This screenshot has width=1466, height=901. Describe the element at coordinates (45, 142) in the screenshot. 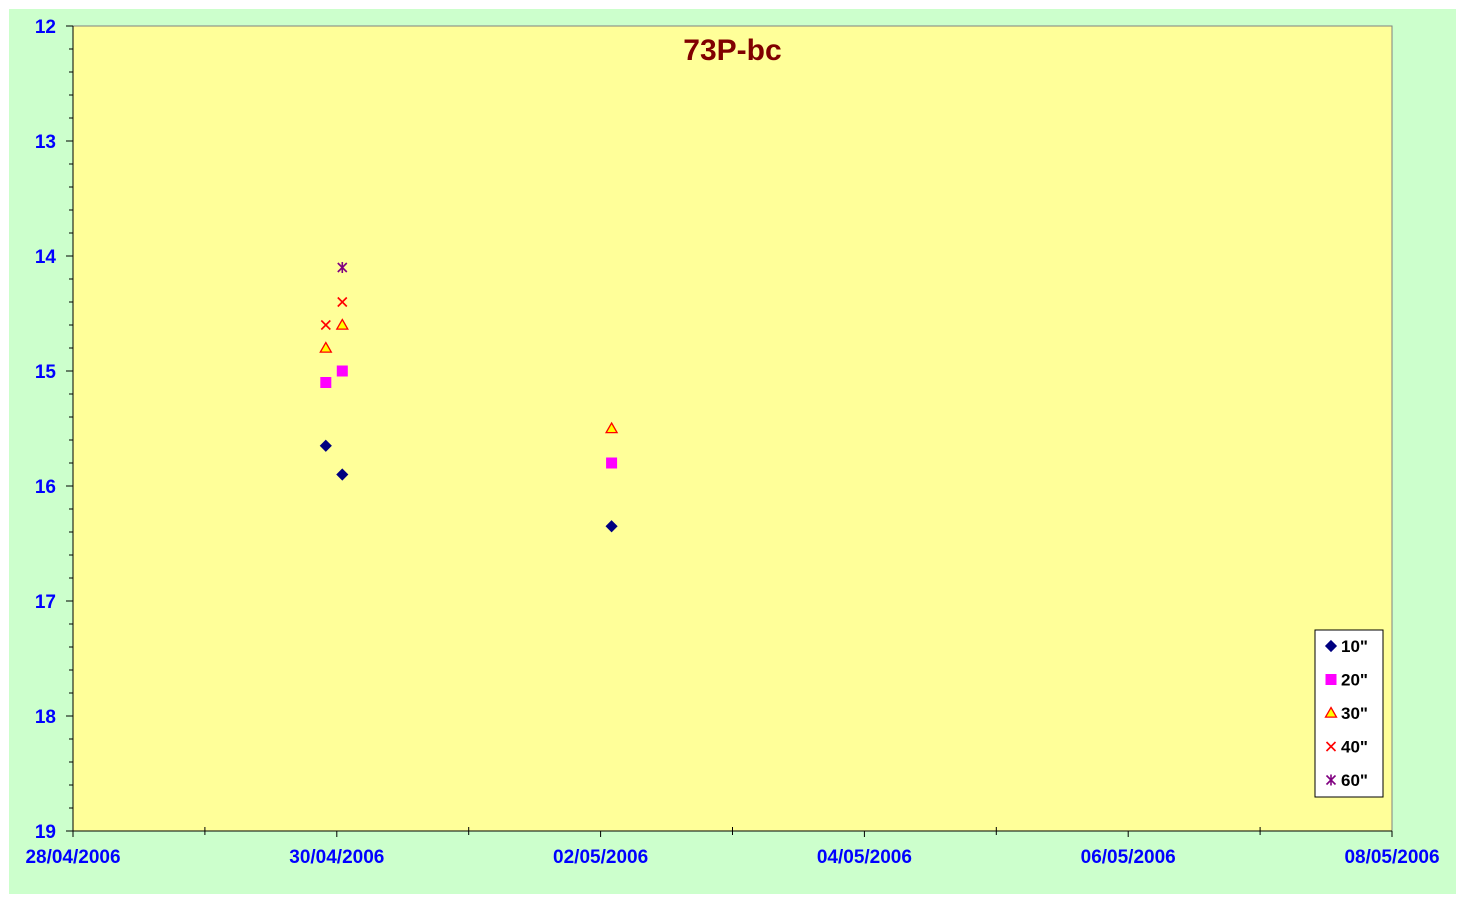

I see `y-tick-label: 13` at that location.